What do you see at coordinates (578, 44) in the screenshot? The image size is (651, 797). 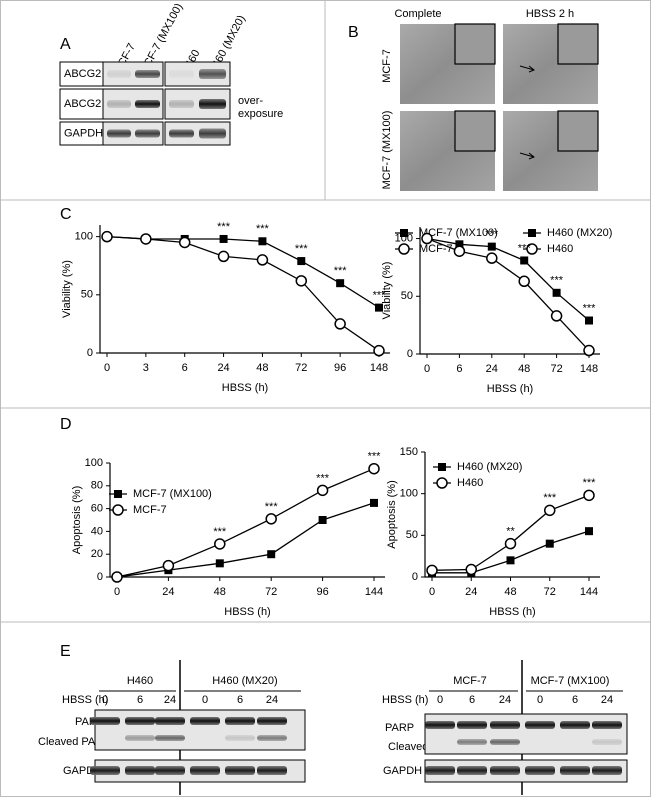 I see `inset` at bounding box center [578, 44].